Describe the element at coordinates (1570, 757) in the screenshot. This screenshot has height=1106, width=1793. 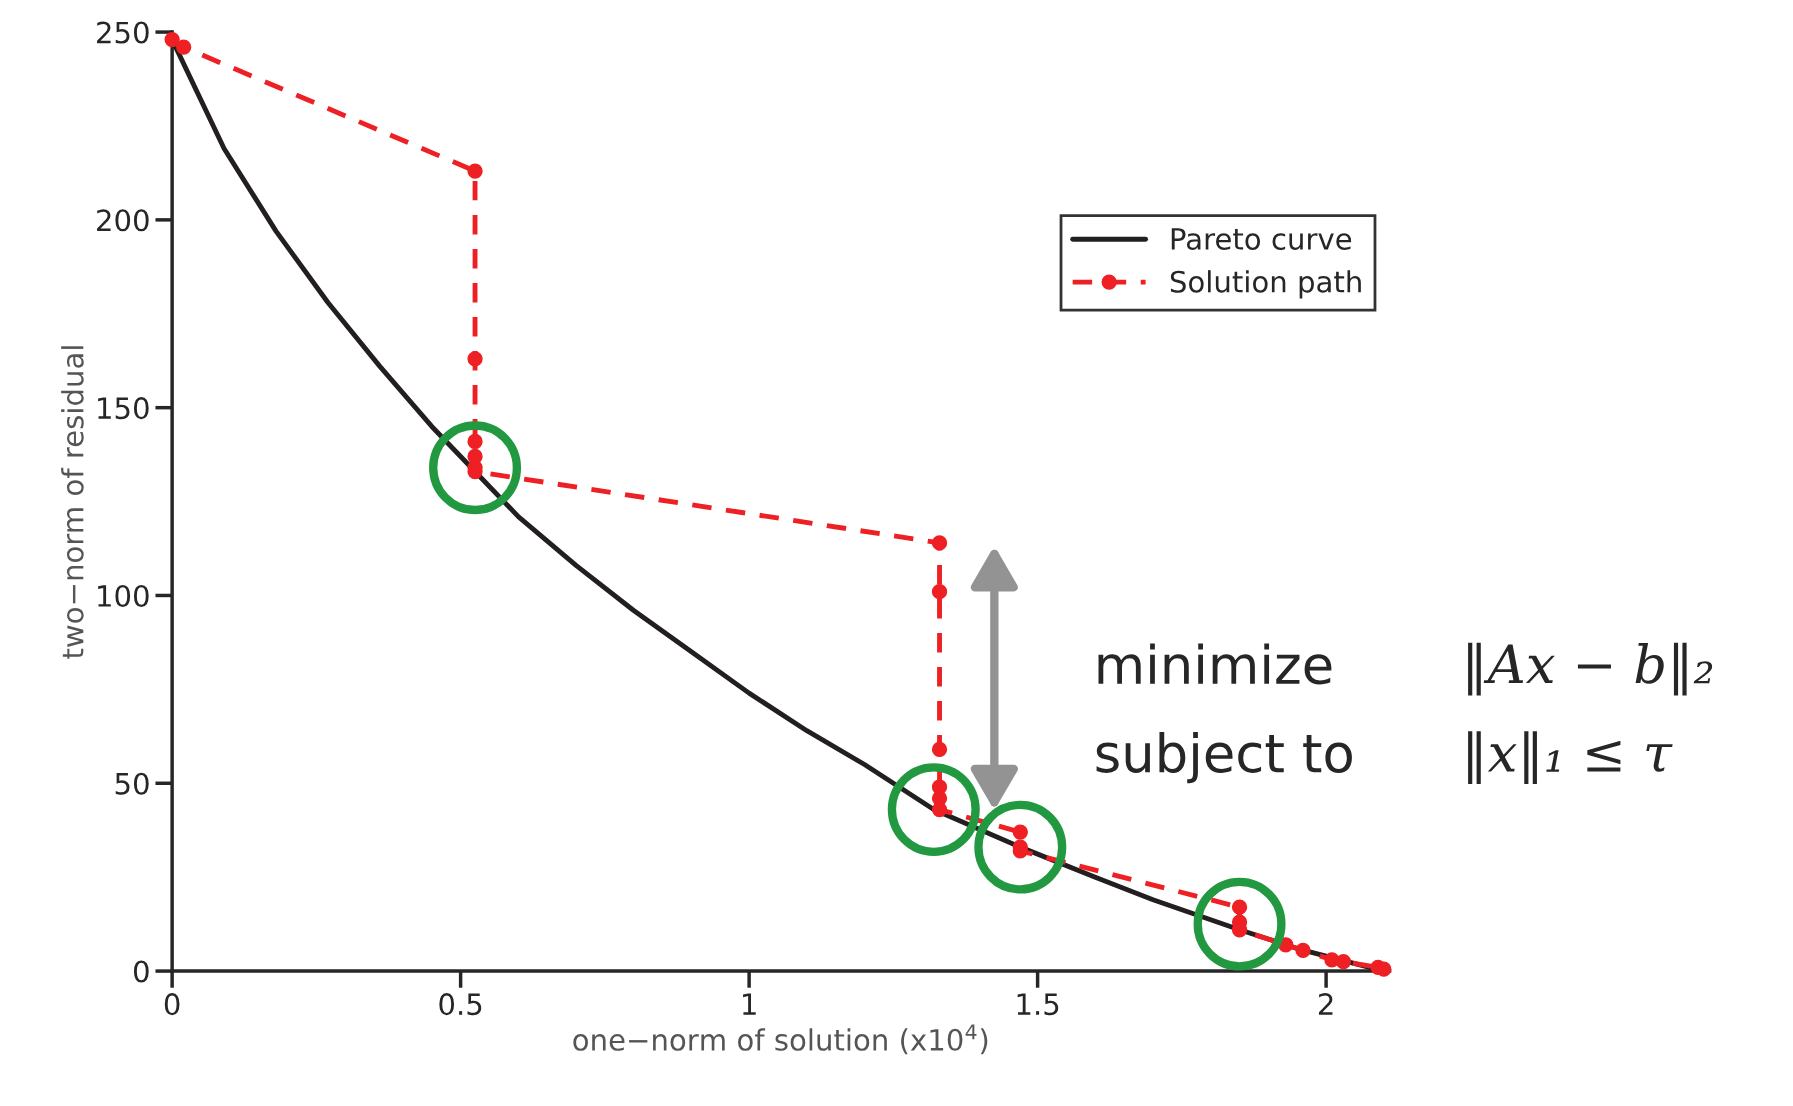
I see `text: ‖x‖₁ ≤ τ` at that location.